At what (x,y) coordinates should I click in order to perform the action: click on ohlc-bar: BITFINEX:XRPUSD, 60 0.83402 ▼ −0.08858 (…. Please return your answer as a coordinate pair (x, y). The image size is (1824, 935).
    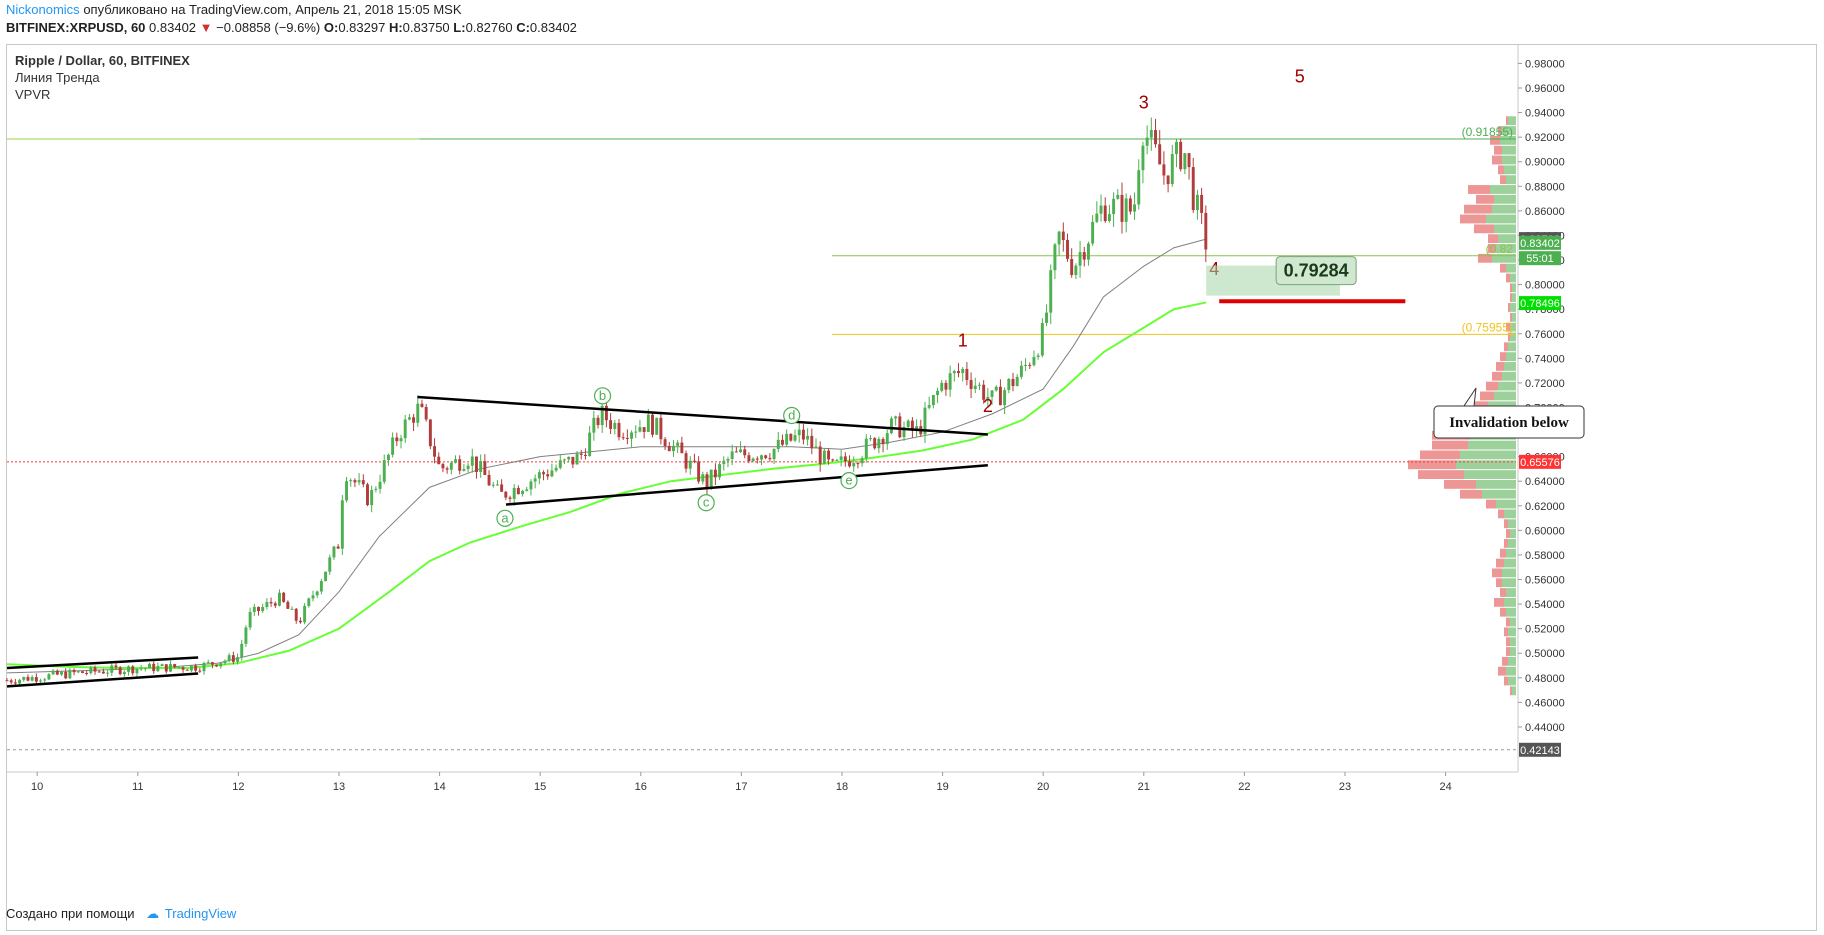
    Looking at the image, I should click on (291, 27).